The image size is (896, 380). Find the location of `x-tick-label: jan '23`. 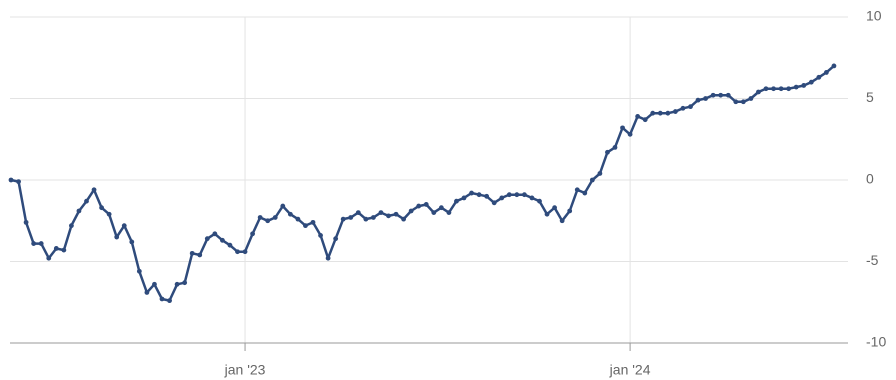

x-tick-label: jan '23 is located at coordinates (245, 370).